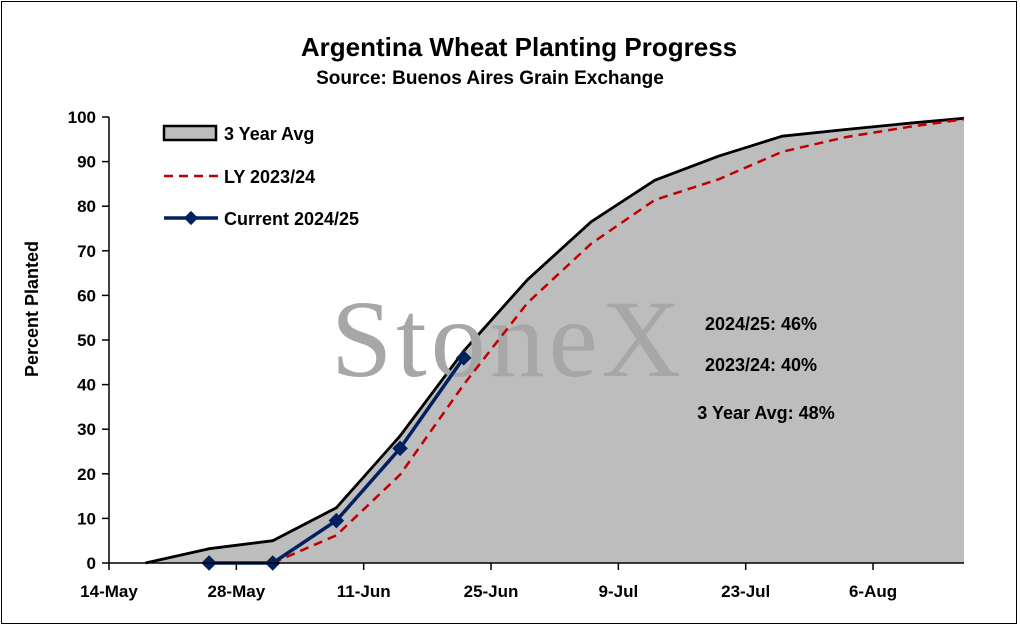  What do you see at coordinates (91, 563) in the screenshot?
I see `y-tick-label: 0` at bounding box center [91, 563].